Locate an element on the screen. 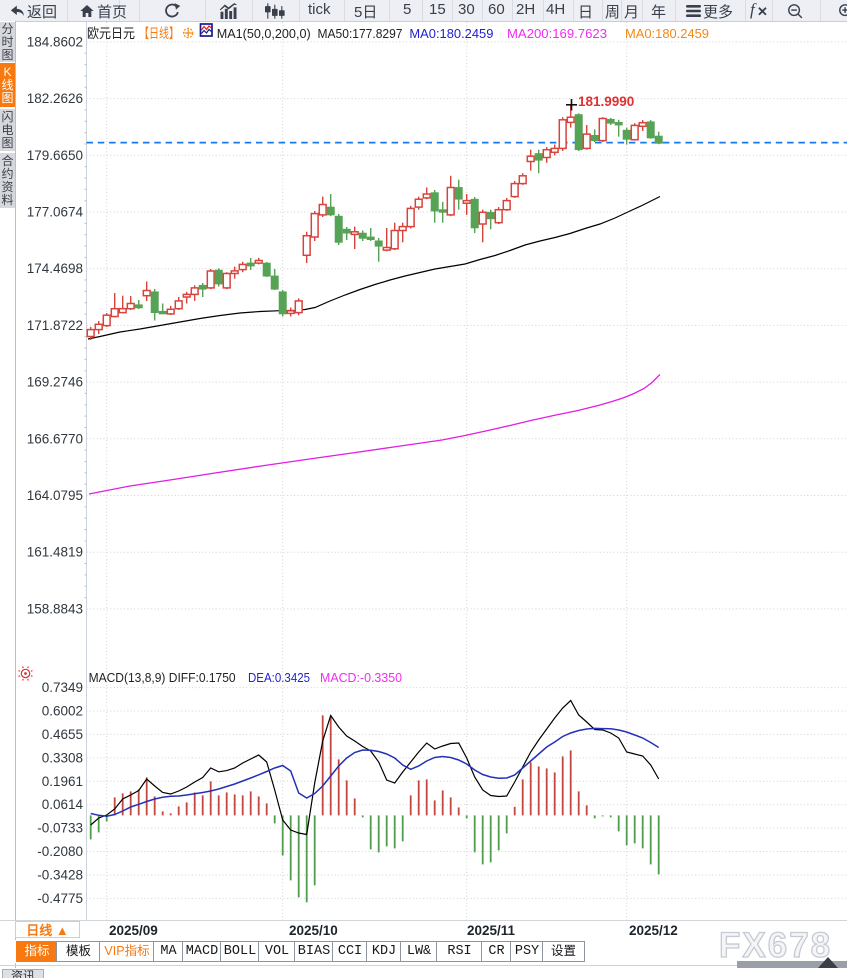 The height and width of the screenshot is (978, 847). svg-text: 0.1961 is located at coordinates (62, 781).